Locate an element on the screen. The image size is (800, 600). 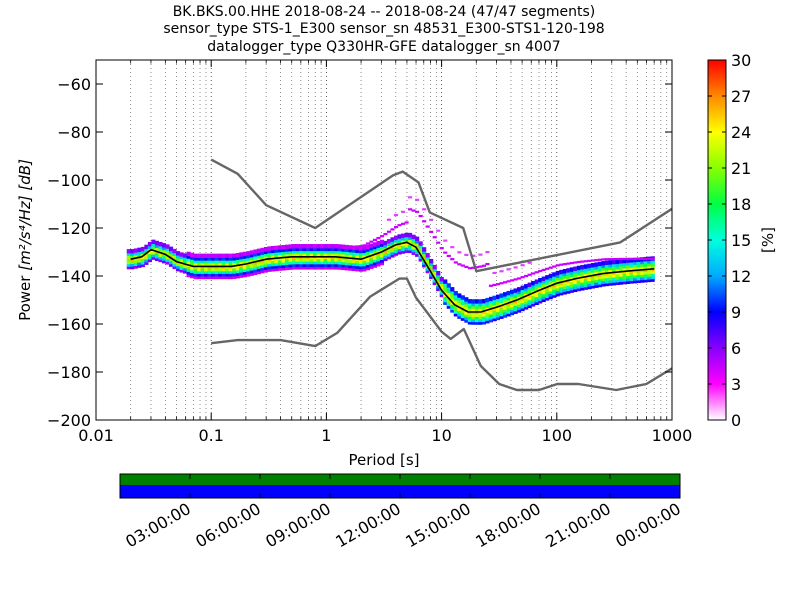
colorbar-tick-label: 12 is located at coordinates (741, 276).